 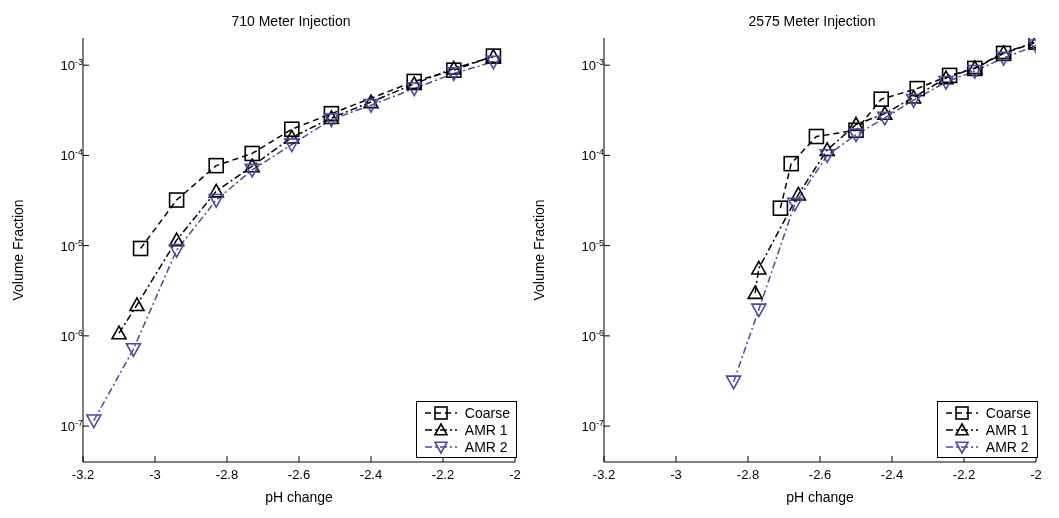 What do you see at coordinates (812, 21) in the screenshot?
I see `chart-title: 2575 Meter Injection` at bounding box center [812, 21].